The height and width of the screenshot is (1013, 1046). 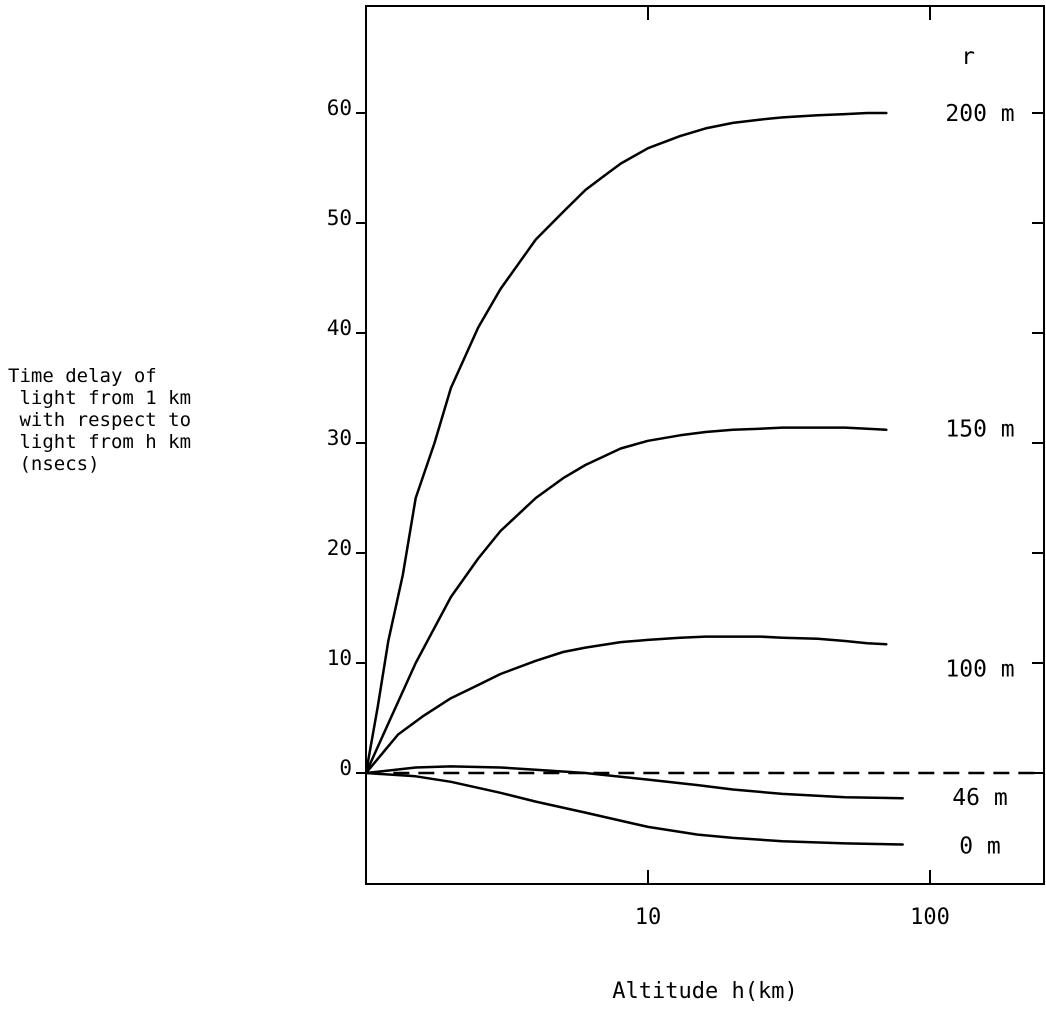 I want to click on y-tick-label: 50, so click(x=339, y=218).